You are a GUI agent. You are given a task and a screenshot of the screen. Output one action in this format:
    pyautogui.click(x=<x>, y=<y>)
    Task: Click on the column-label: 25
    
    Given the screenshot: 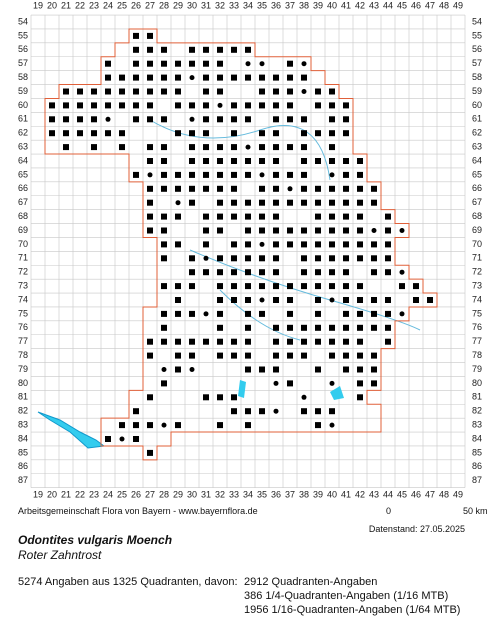 What is the action you would take?
    pyautogui.click(x=122, y=5)
    